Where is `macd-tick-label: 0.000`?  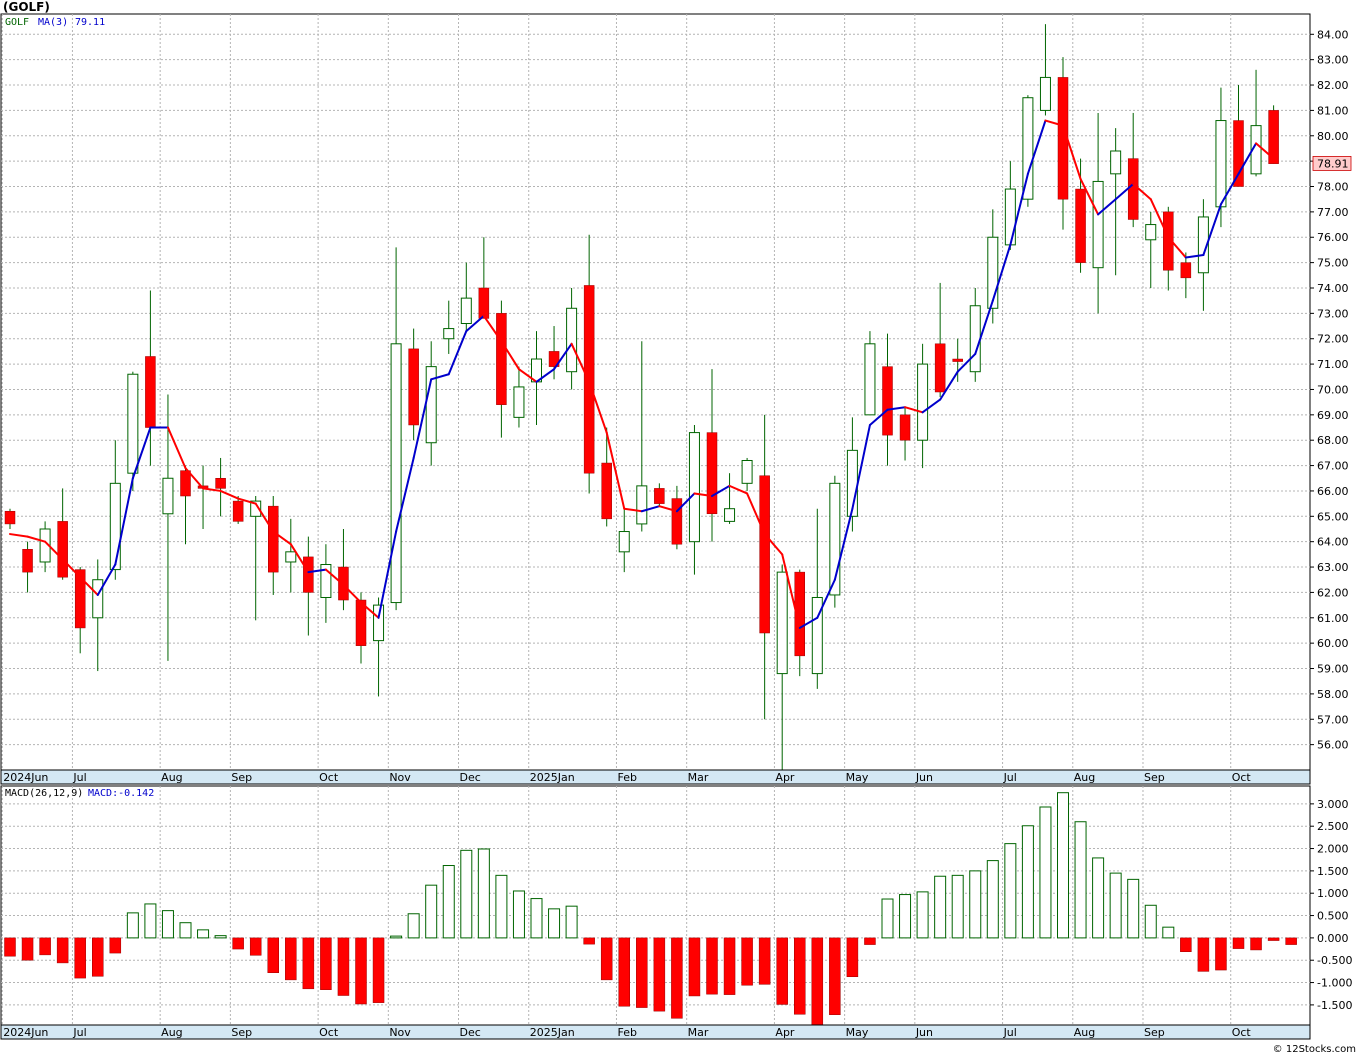
macd-tick-label: 0.000 is located at coordinates (1333, 938).